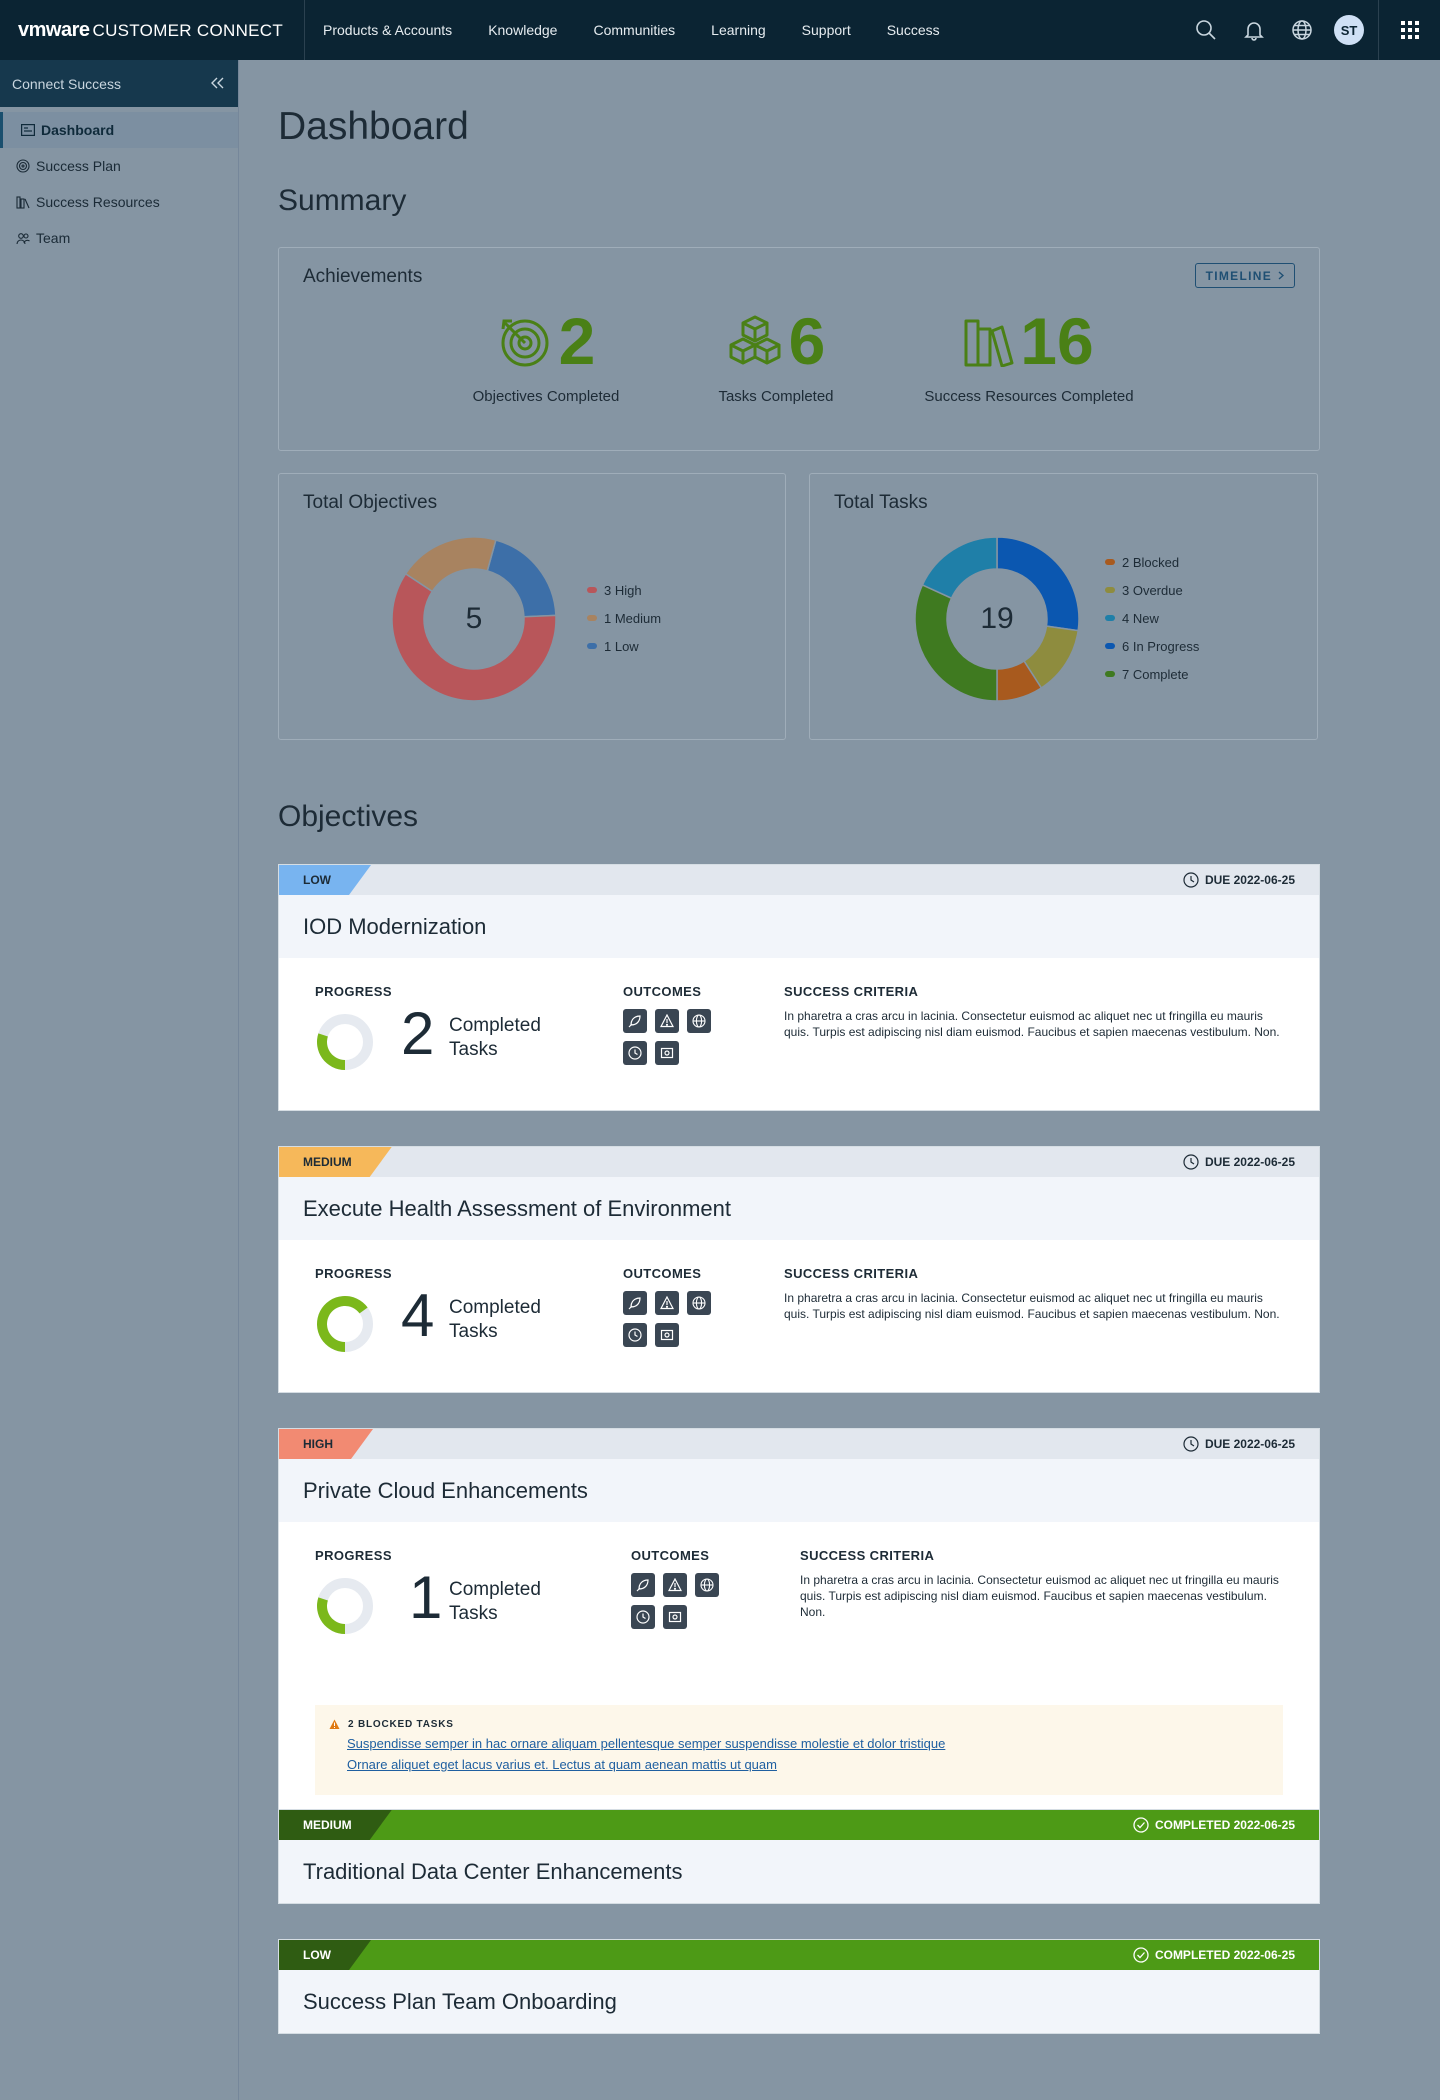  What do you see at coordinates (326, 1444) in the screenshot?
I see `priority-tag: HIGH` at bounding box center [326, 1444].